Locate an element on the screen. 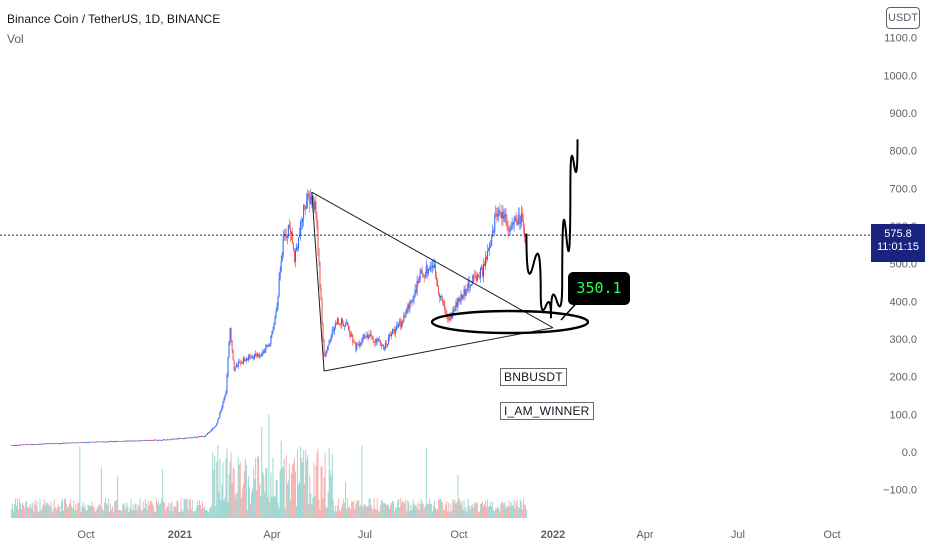 The height and width of the screenshot is (550, 932). symbol-text-box: BNBUSDT is located at coordinates (533, 377).